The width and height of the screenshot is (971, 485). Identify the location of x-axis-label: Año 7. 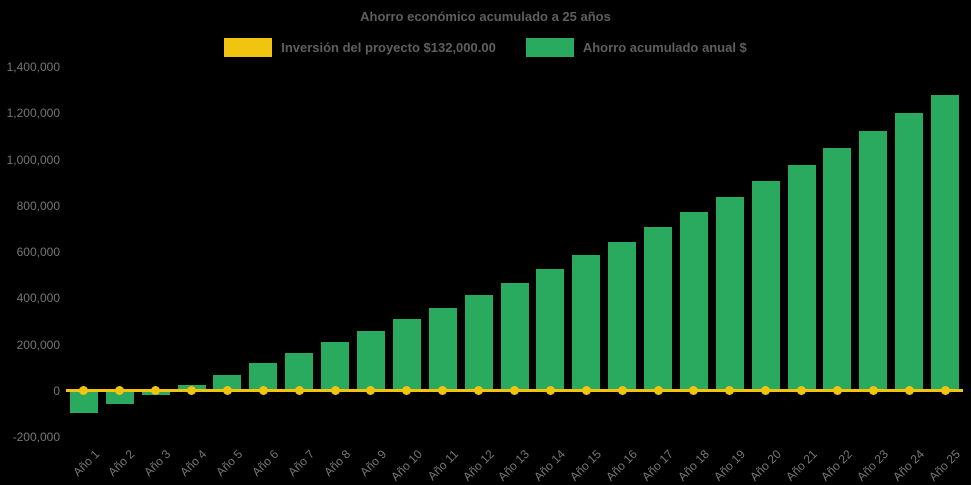
(301, 463).